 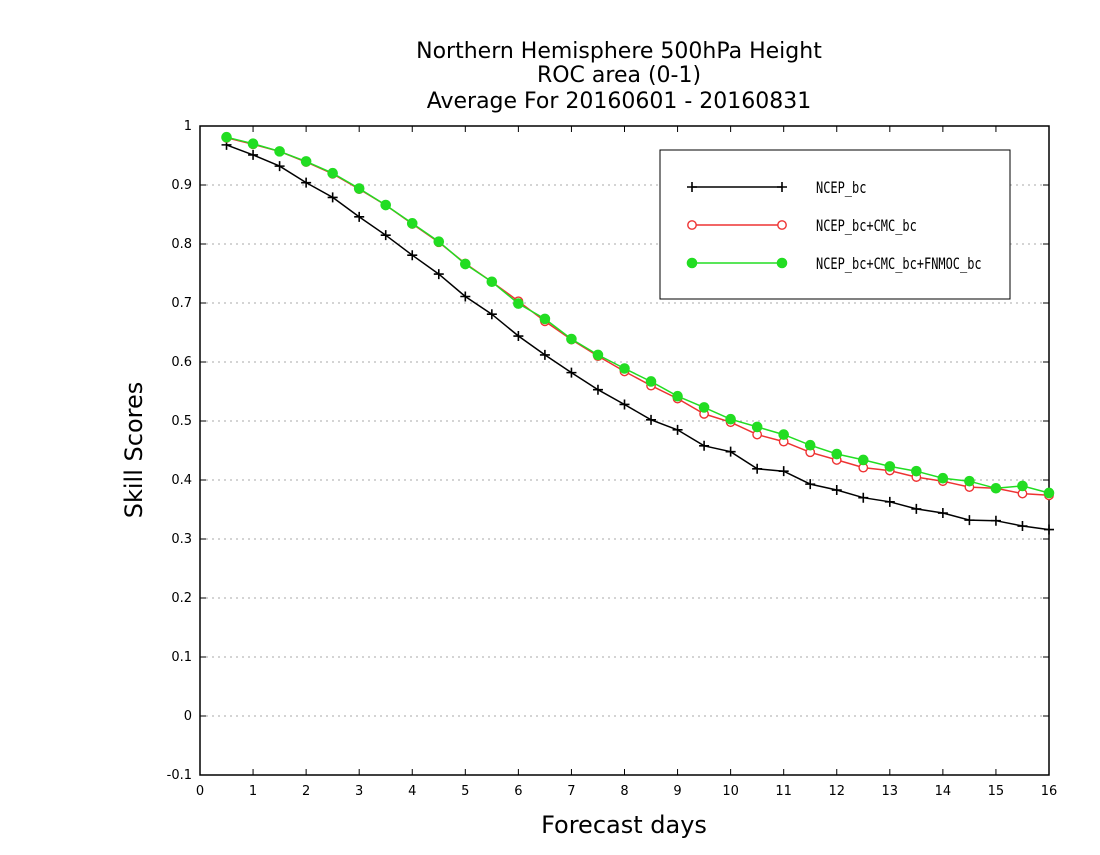 What do you see at coordinates (181, 657) in the screenshot?
I see `y-tick-label: 0.1` at bounding box center [181, 657].